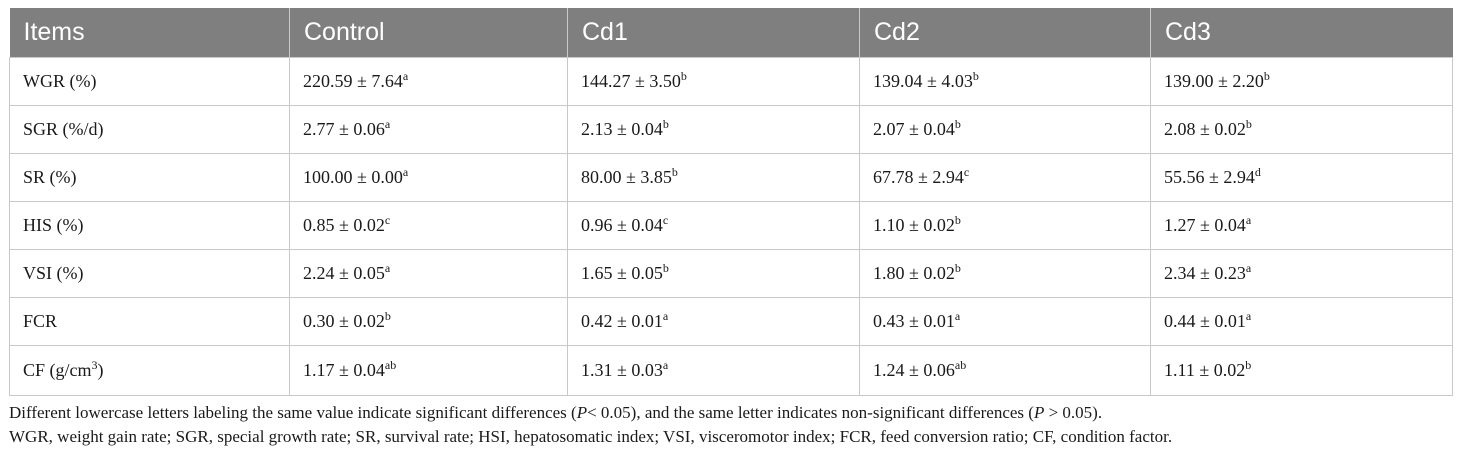 Image resolution: width=1460 pixels, height=458 pixels. What do you see at coordinates (428, 225) in the screenshot?
I see `value-cell: 0.85 ± 0.02c` at bounding box center [428, 225].